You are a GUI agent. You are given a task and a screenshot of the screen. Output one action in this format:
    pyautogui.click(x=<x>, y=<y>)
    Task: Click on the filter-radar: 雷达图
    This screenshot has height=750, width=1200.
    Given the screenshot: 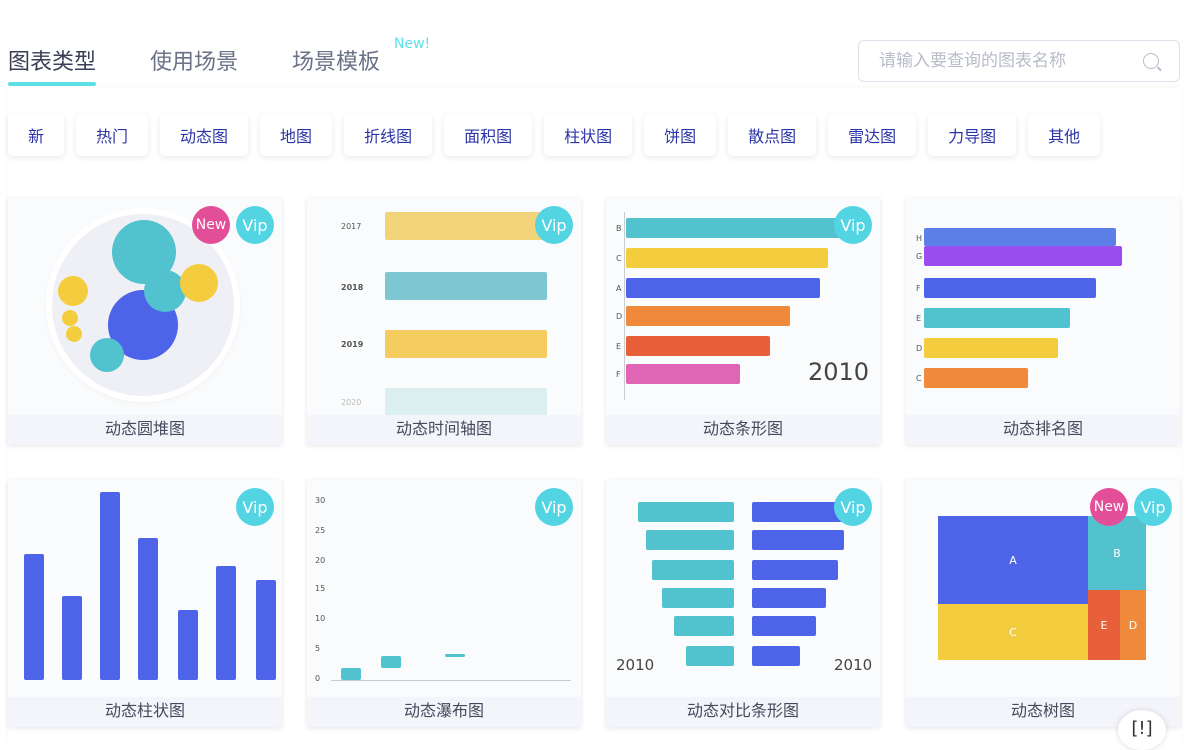 What is the action you would take?
    pyautogui.click(x=872, y=135)
    